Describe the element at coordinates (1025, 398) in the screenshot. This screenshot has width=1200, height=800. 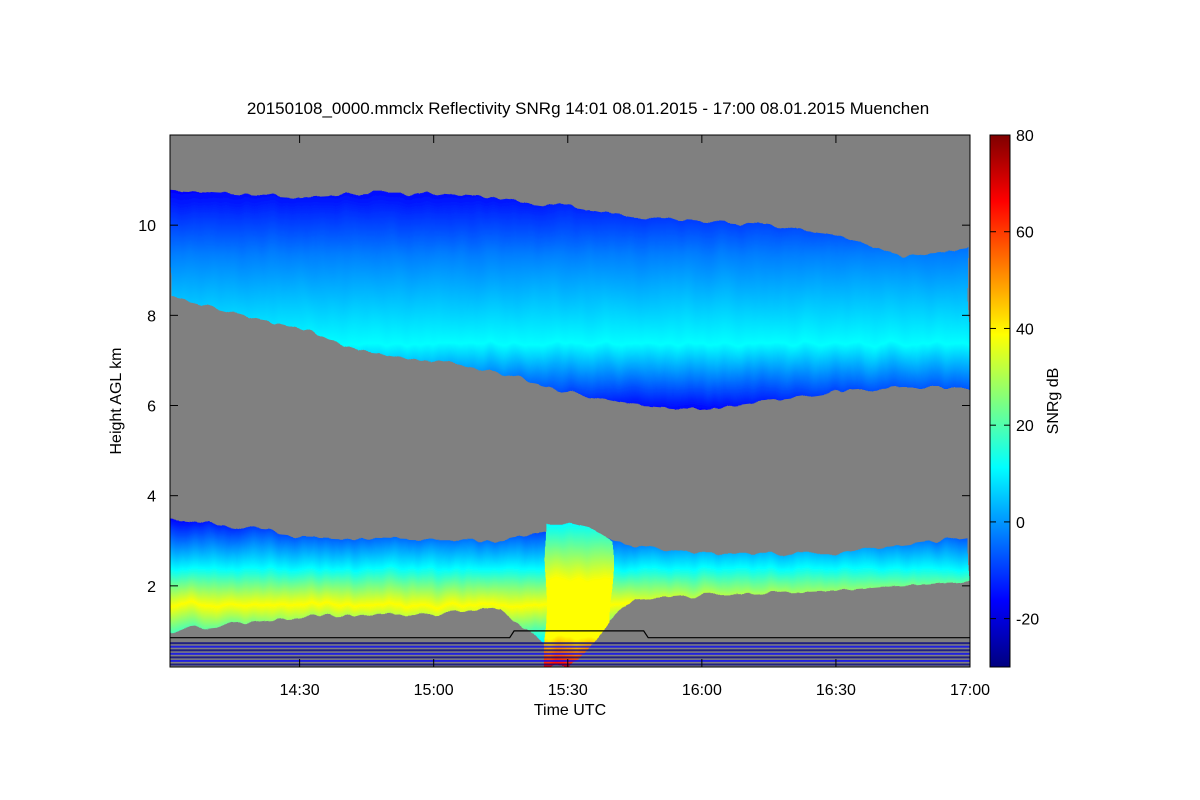
I see `colorbar: -20 0 20 40 60 80 SNRg dB` at that location.